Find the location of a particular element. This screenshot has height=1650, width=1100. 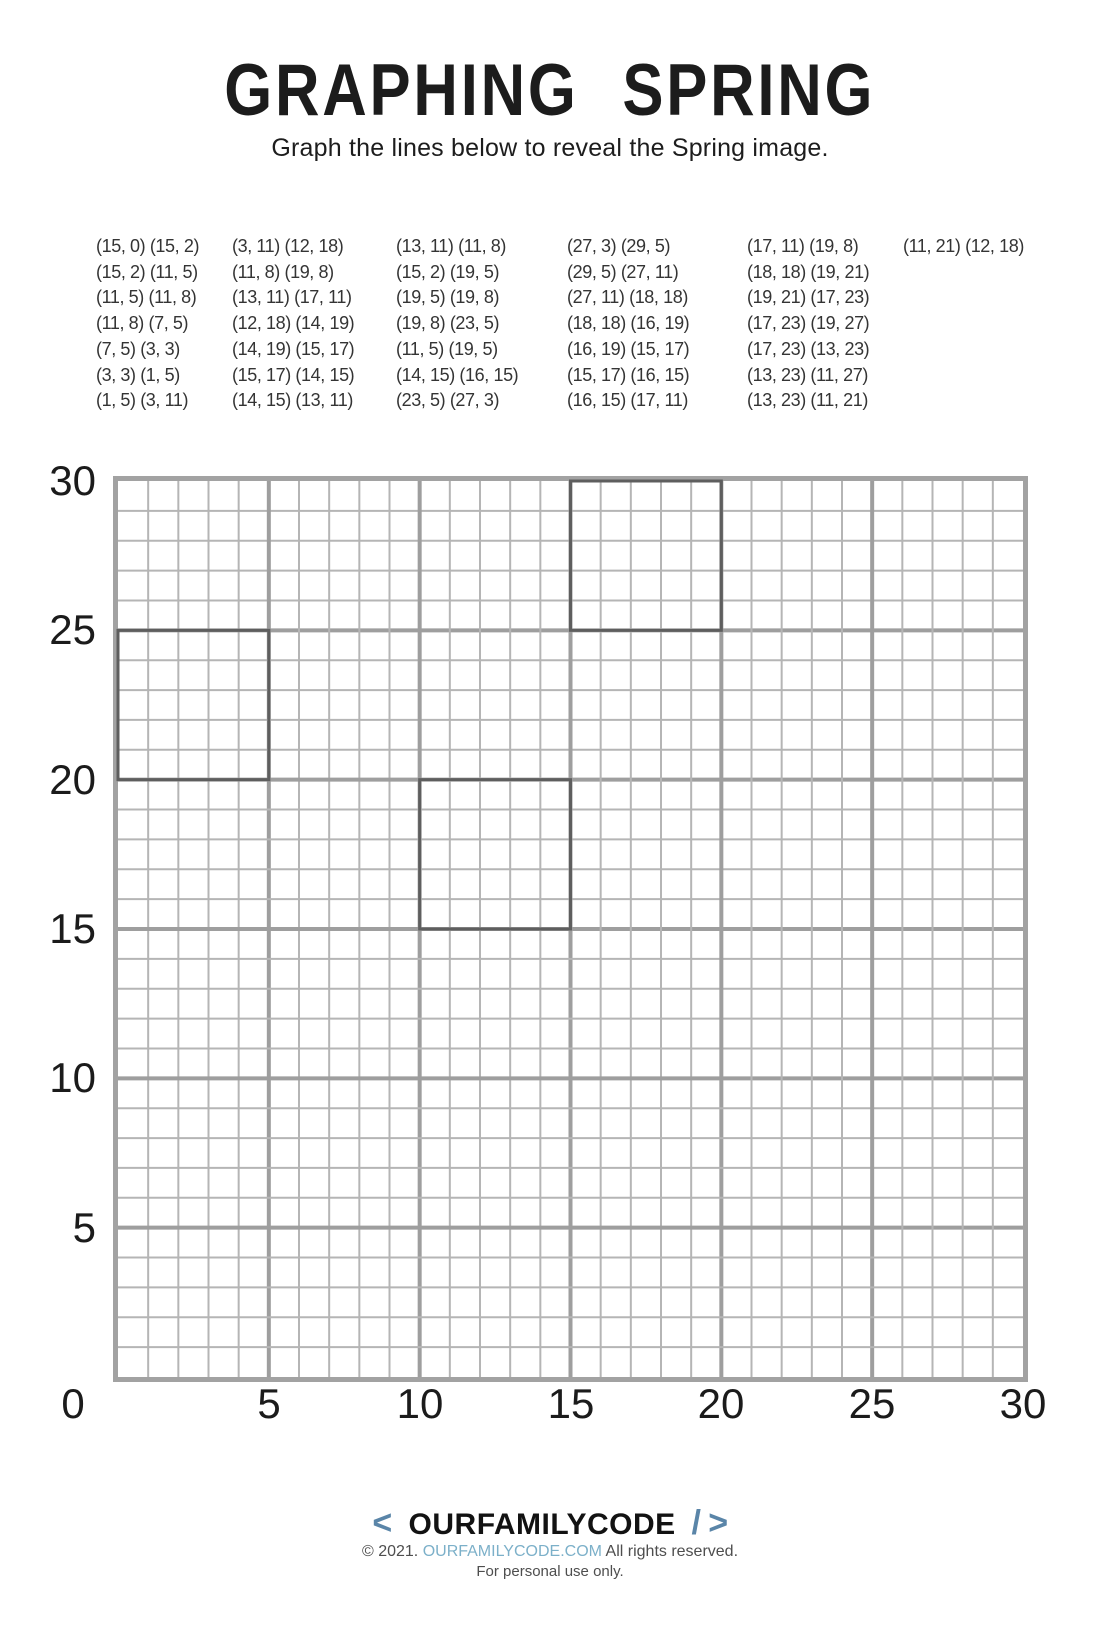

coord-pair-row: (19, 21) (17, 23) is located at coordinates (808, 297).